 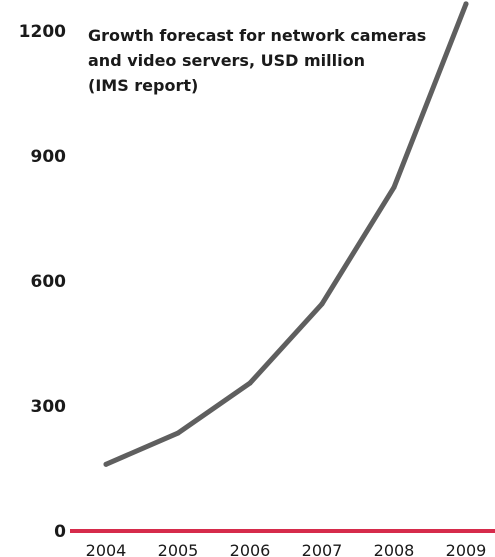 What do you see at coordinates (286, 549) in the screenshot?
I see `x-axis-tick-labels: 2004 2005 2006 2007 2008 2009` at bounding box center [286, 549].